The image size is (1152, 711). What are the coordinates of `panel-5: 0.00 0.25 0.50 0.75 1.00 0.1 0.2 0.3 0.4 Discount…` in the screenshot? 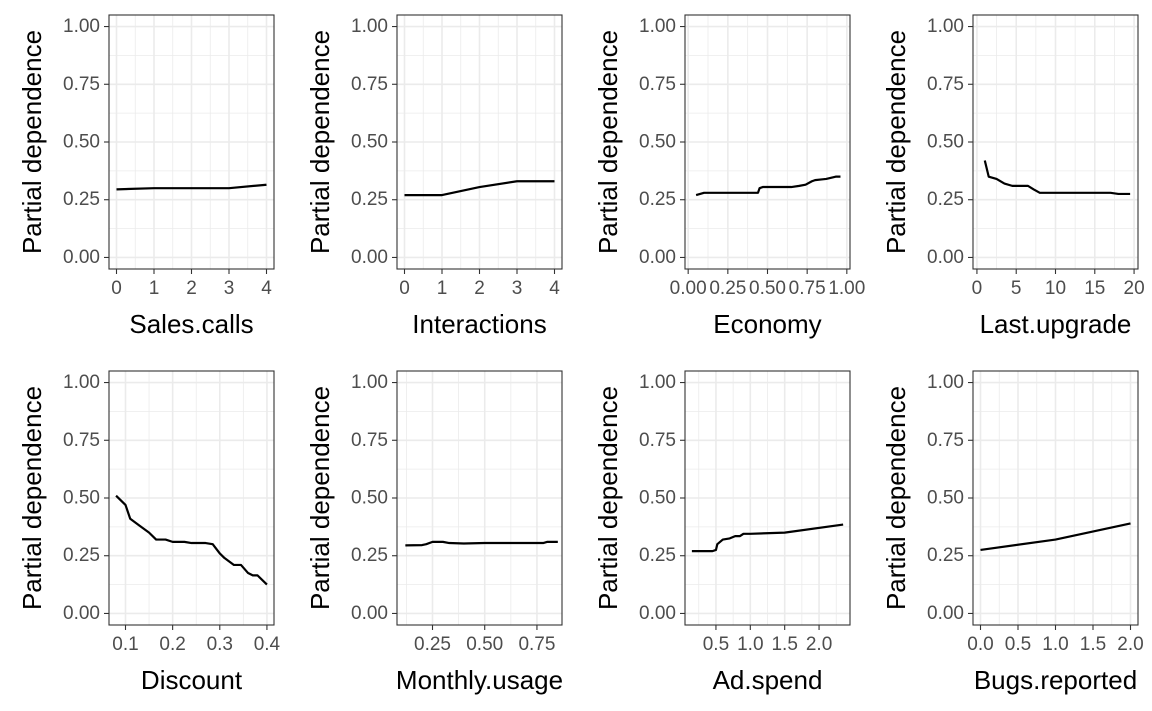 It's located at (149, 532).